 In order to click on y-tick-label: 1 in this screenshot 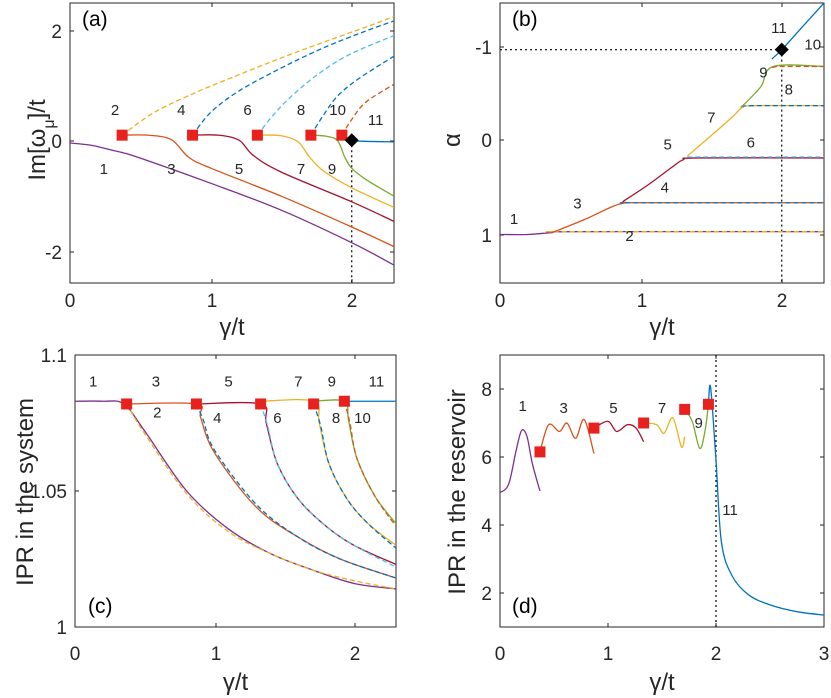, I will do `click(486, 236)`.